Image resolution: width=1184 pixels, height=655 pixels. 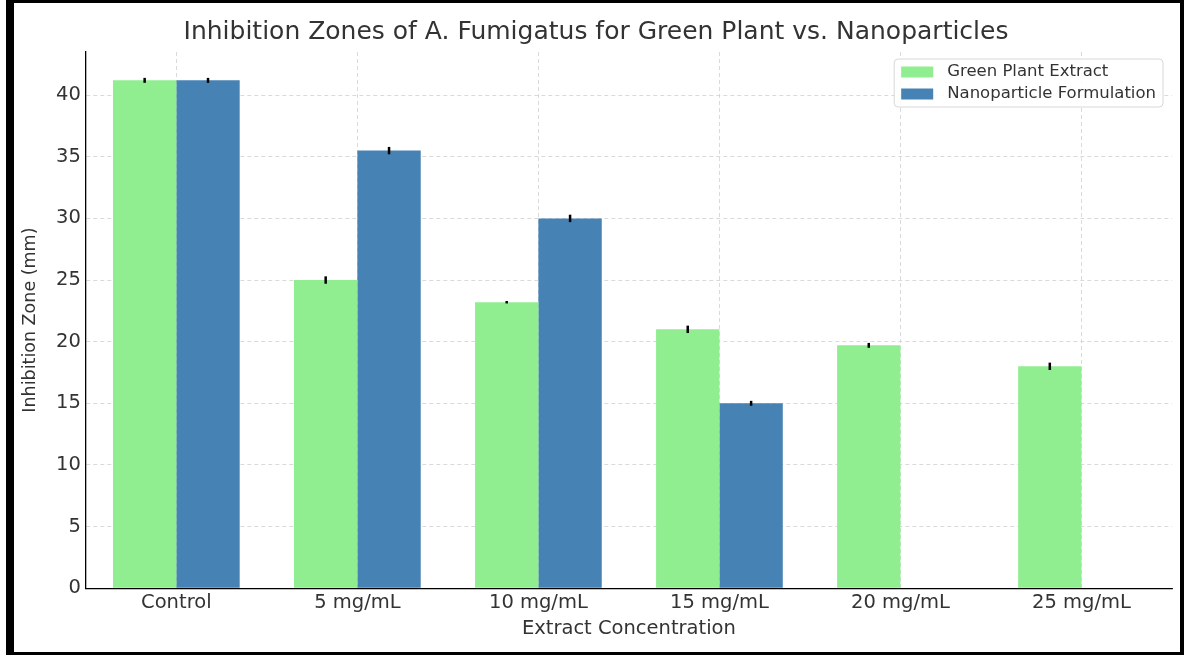 What do you see at coordinates (74, 525) in the screenshot?
I see `y-tick-label: 5` at bounding box center [74, 525].